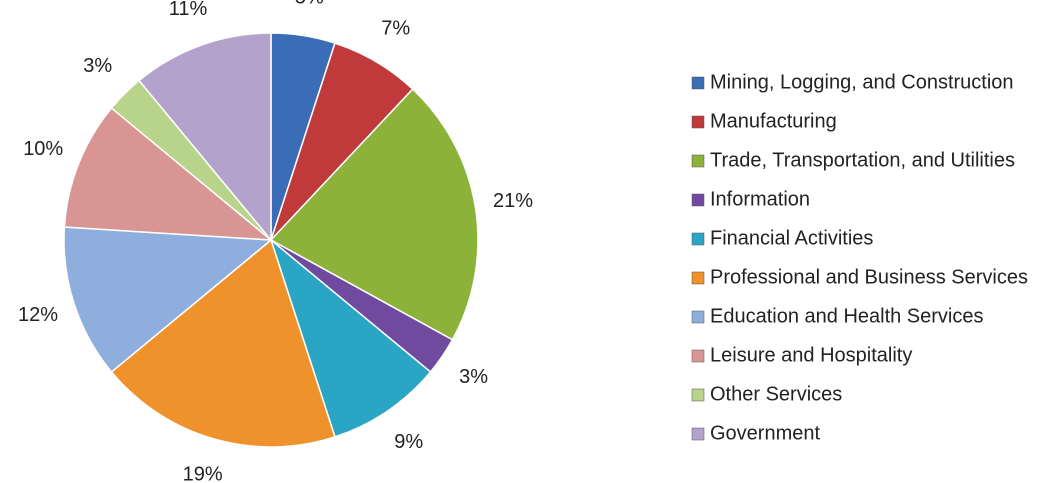  I want to click on legend-label: Education and Health Services, so click(847, 316).